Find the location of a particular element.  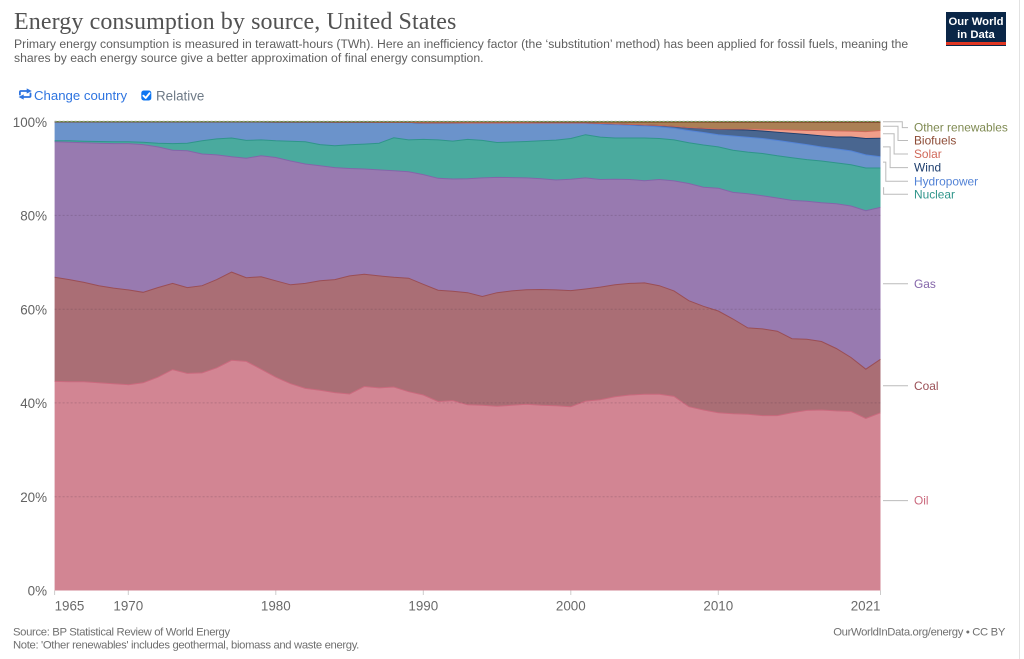

svg-text: 2021 is located at coordinates (866, 606).